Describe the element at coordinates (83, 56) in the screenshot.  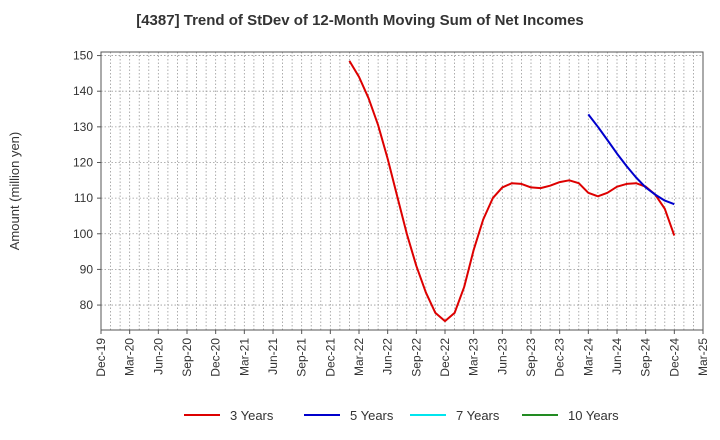
I see `y-tick-label: 150` at that location.